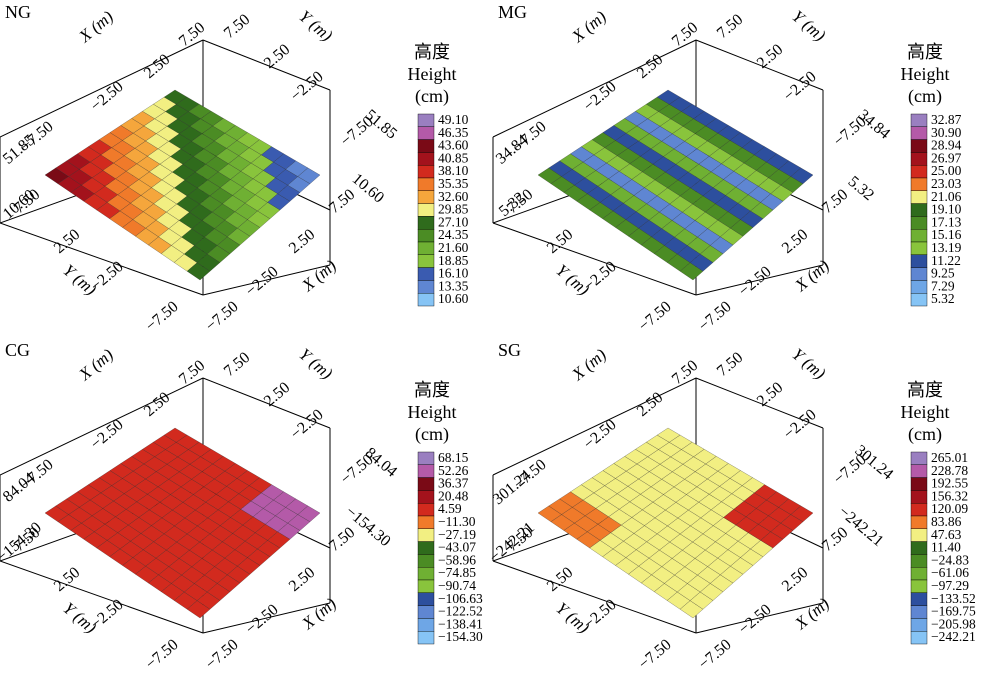  I want to click on legend-level-label: 265.01, so click(949, 457).